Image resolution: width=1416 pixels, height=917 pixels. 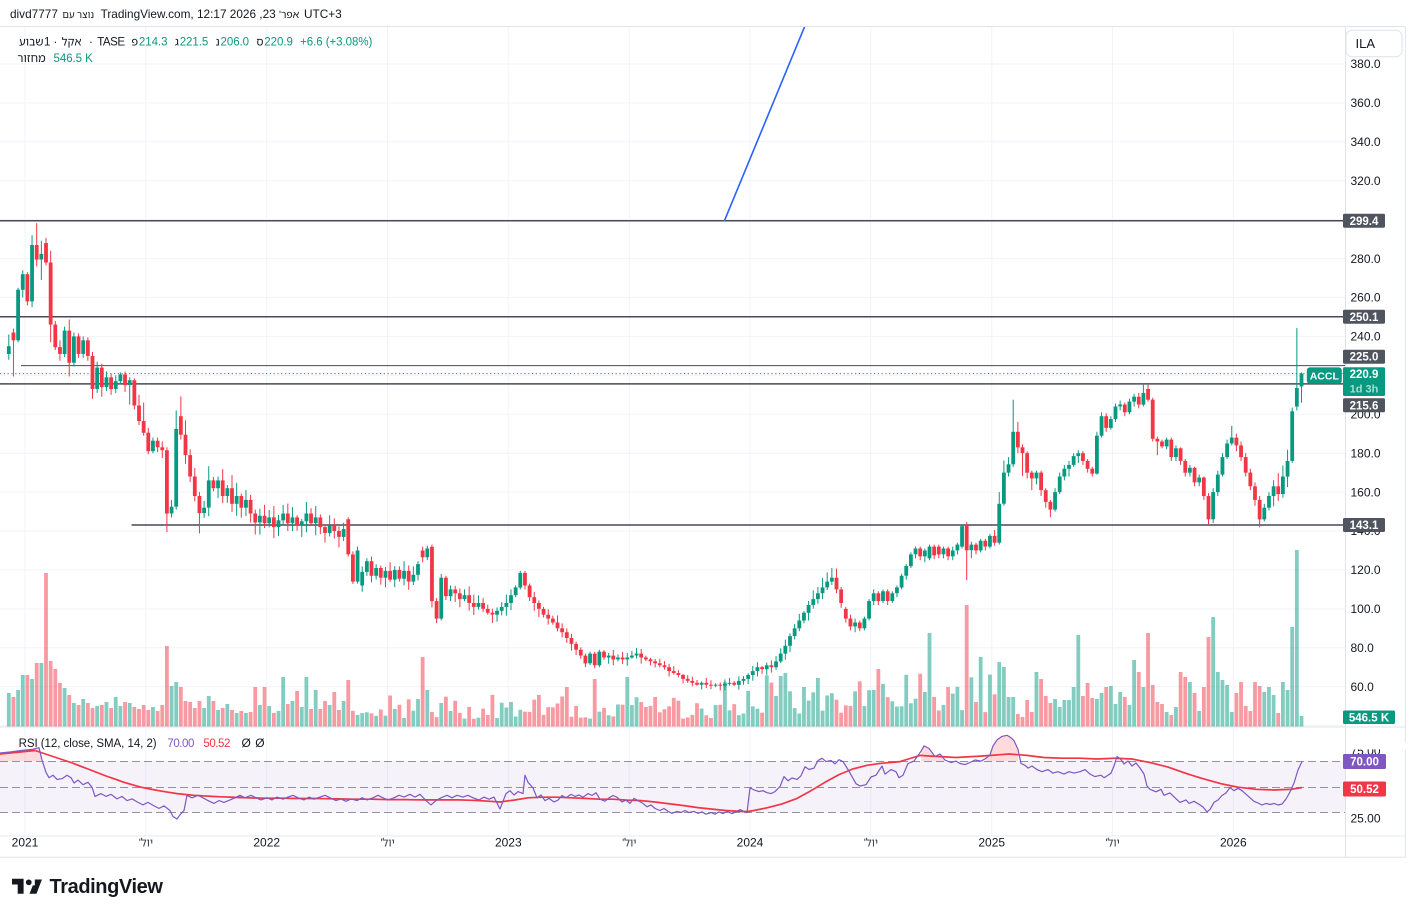 I want to click on svg-text: 225.0, so click(x=1364, y=358).